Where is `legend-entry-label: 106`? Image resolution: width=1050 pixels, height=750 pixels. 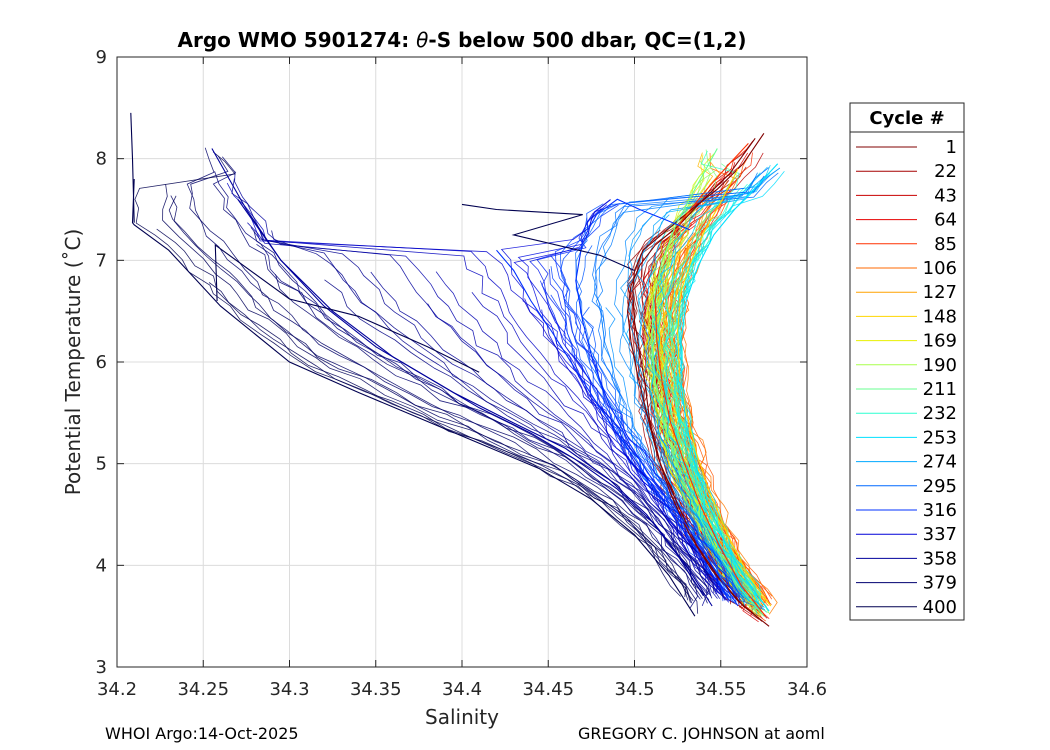 legend-entry-label: 106 is located at coordinates (940, 268).